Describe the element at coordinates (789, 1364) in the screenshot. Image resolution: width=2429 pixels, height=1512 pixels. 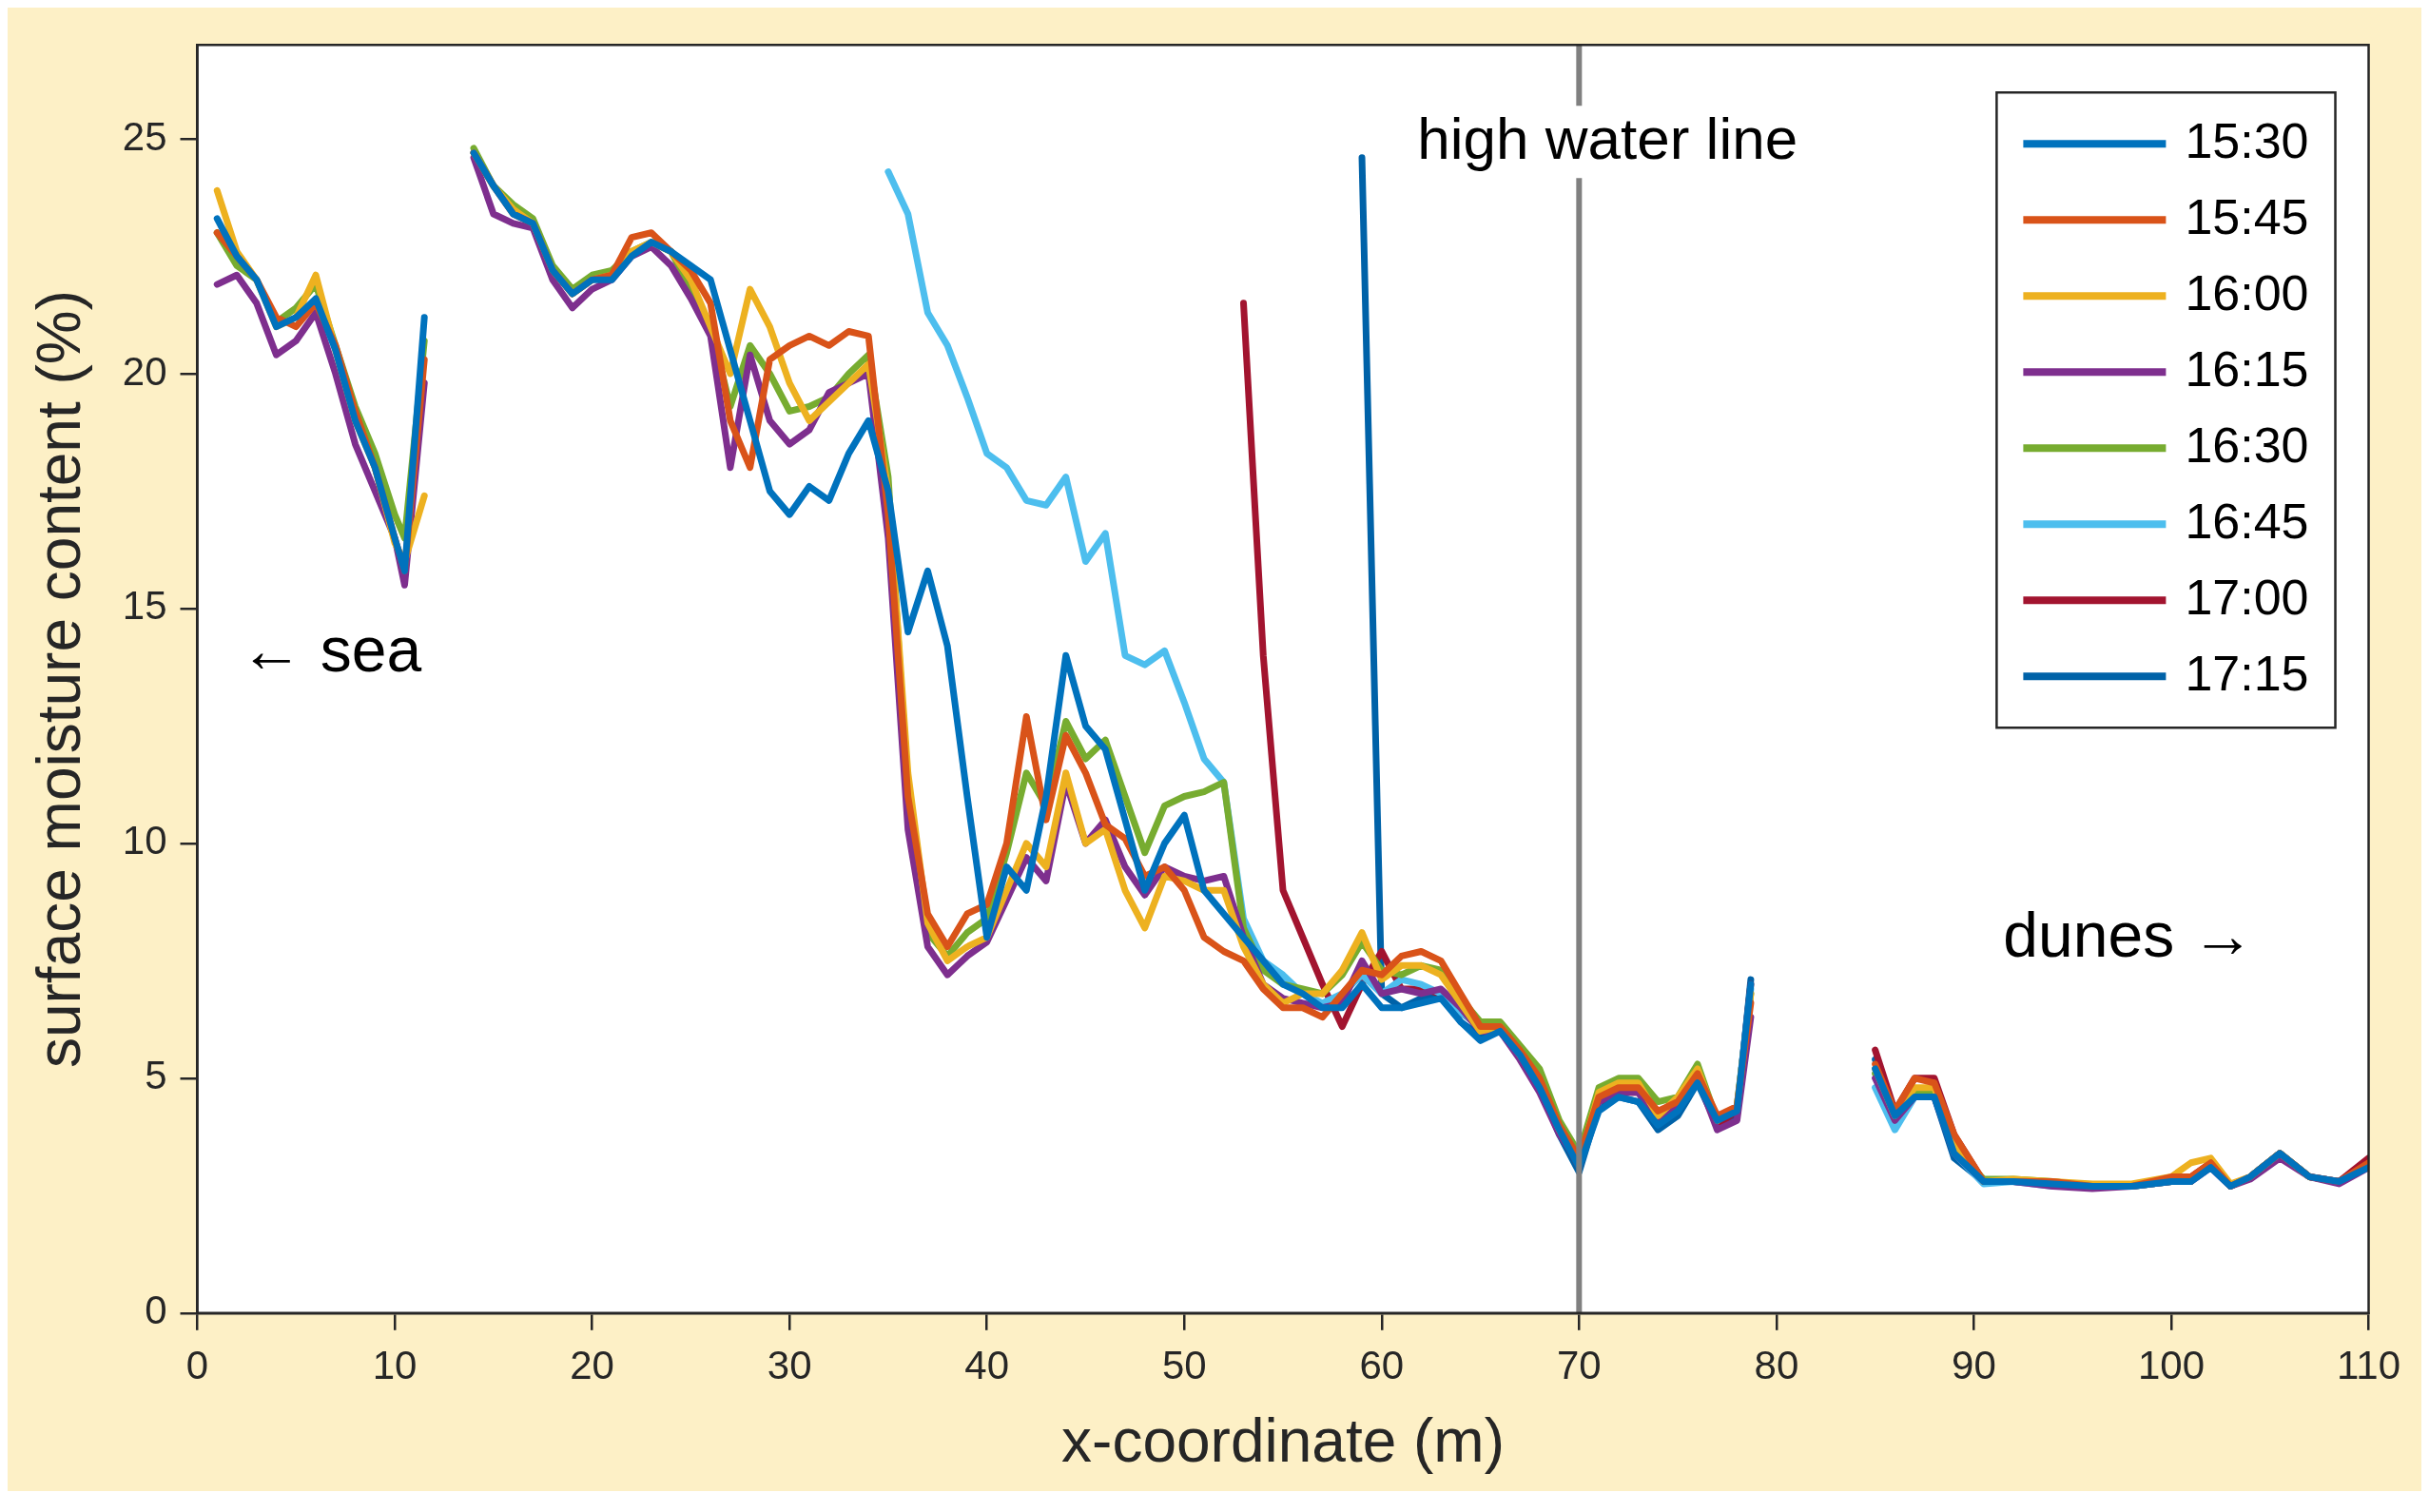
I see `x-tick-label: 30` at that location.